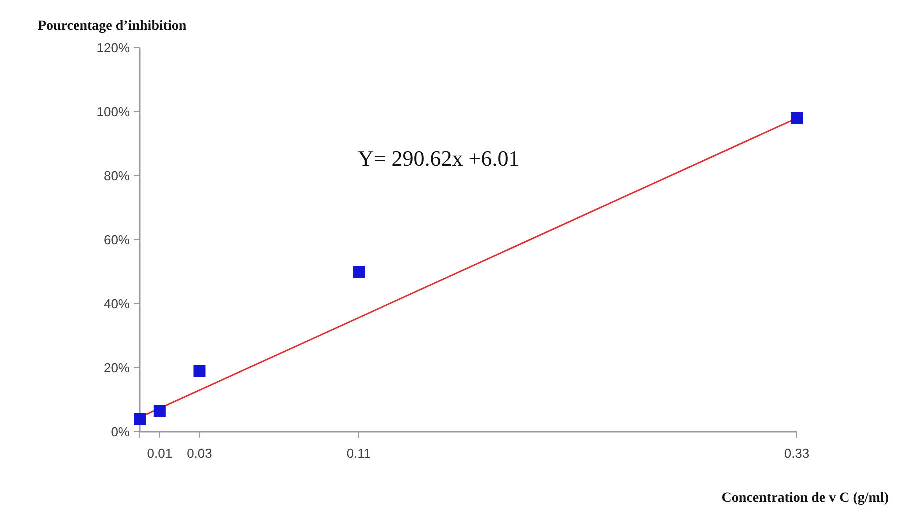 This screenshot has height=526, width=901. I want to click on annotation: Y= 290.62x +6.01, so click(439, 158).